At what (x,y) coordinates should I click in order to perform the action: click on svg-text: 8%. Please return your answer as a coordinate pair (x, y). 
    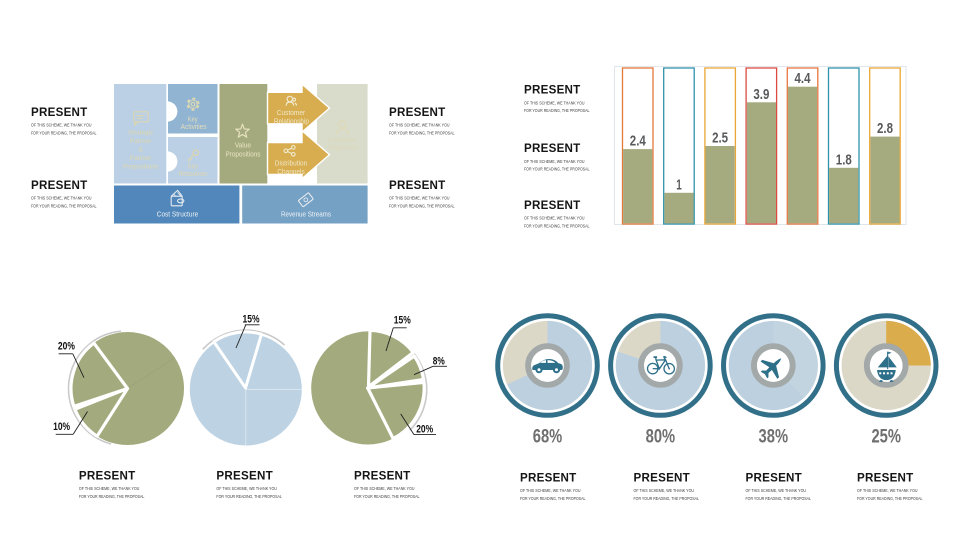
    Looking at the image, I should click on (439, 362).